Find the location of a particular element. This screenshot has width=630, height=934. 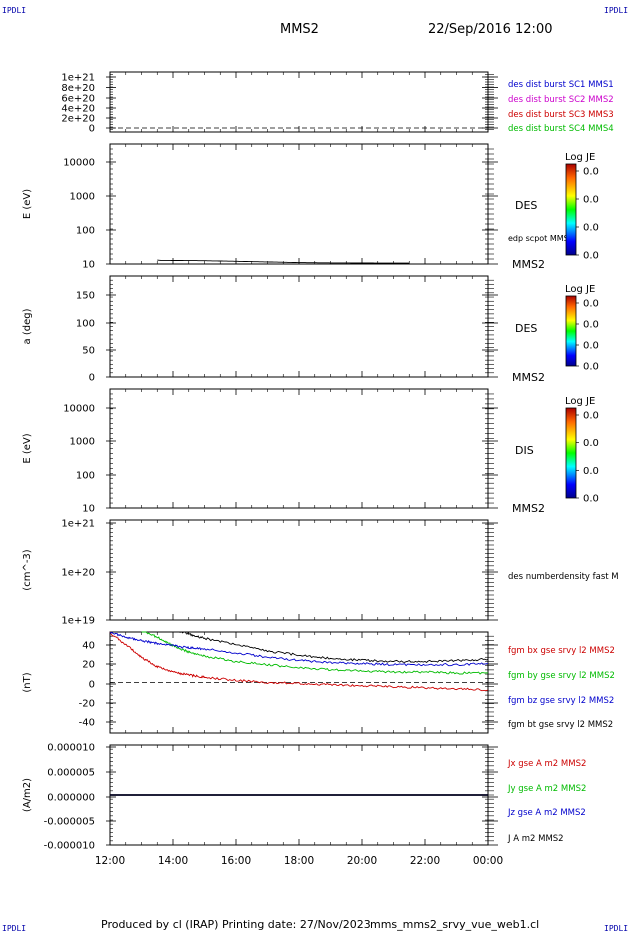

datetime-title: 22/Sep/2016 12:00 is located at coordinates (490, 29).